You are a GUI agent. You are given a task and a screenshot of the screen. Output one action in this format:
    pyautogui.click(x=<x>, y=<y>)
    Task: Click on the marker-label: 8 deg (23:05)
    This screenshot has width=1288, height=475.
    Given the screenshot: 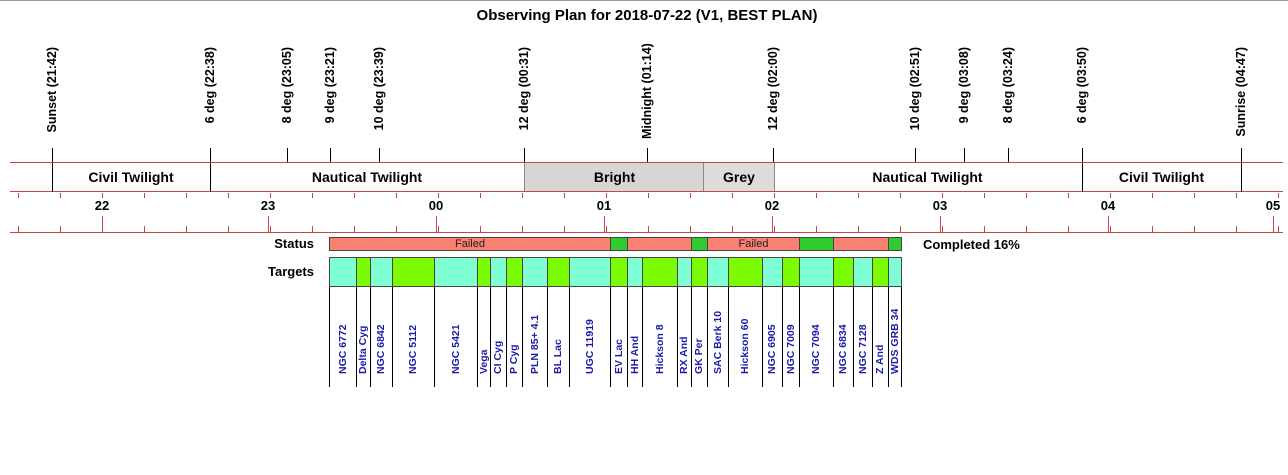 What is the action you would take?
    pyautogui.click(x=287, y=85)
    